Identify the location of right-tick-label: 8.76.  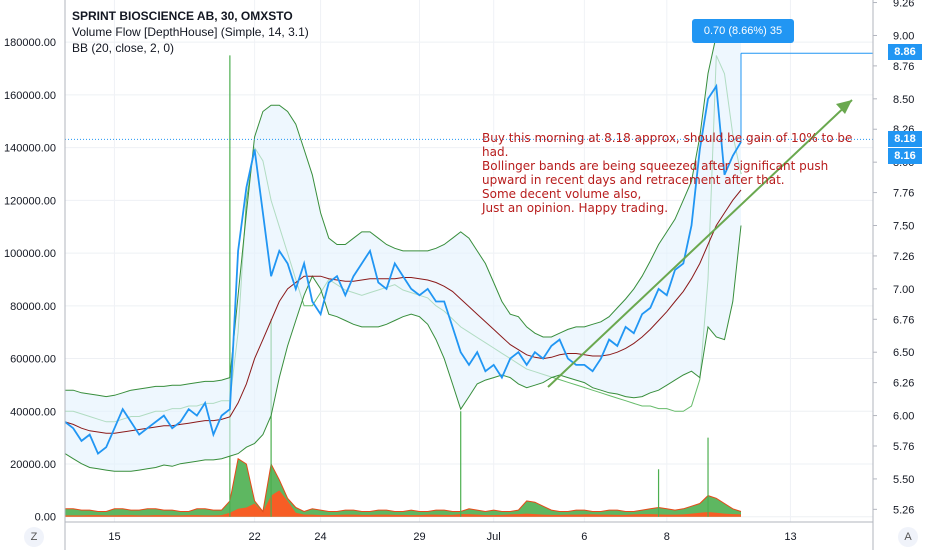
(903, 67).